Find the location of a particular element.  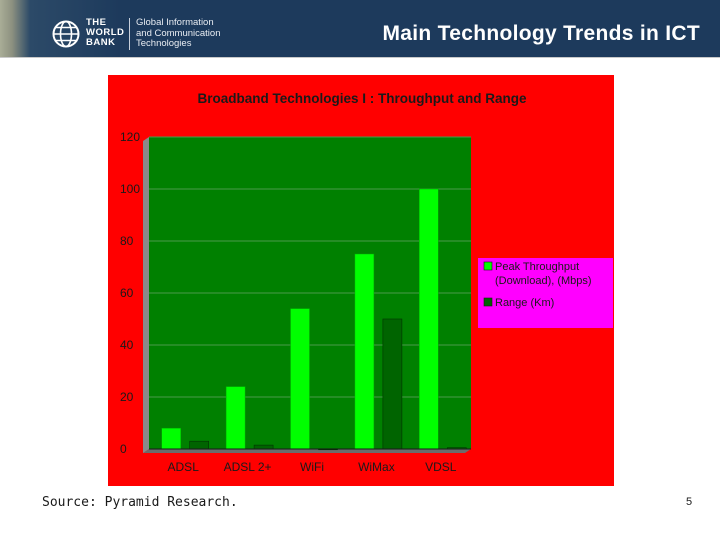

y-tick-label: 60 is located at coordinates (127, 293).